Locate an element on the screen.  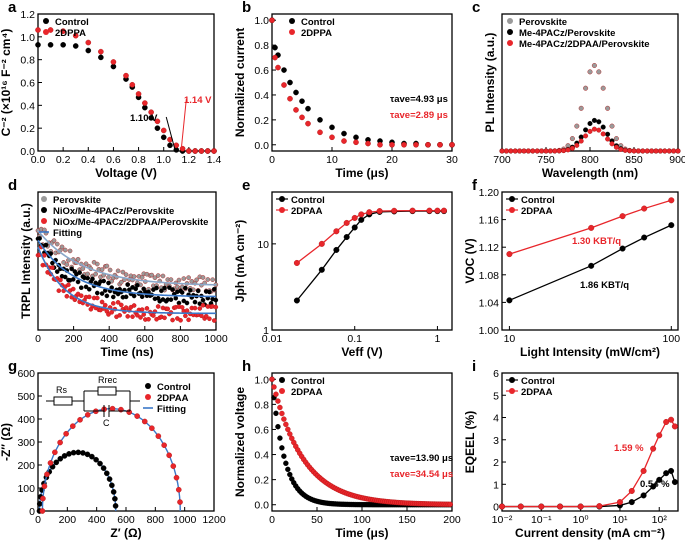
x-tick-label: 0.4 is located at coordinates (88, 160).